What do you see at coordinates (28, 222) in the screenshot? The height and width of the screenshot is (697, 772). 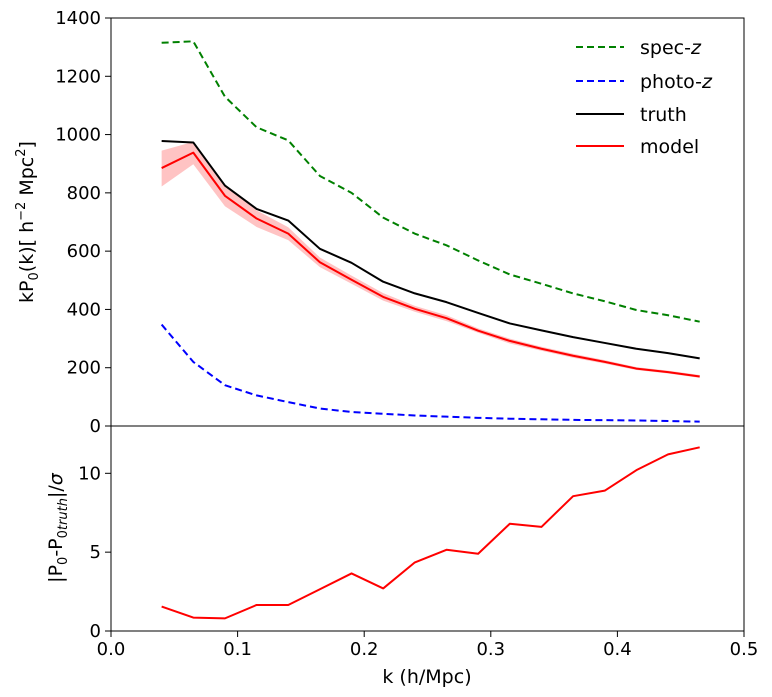 I see `top-y-axis-label: kP0(k)[ h−2 Mpc2]` at bounding box center [28, 222].